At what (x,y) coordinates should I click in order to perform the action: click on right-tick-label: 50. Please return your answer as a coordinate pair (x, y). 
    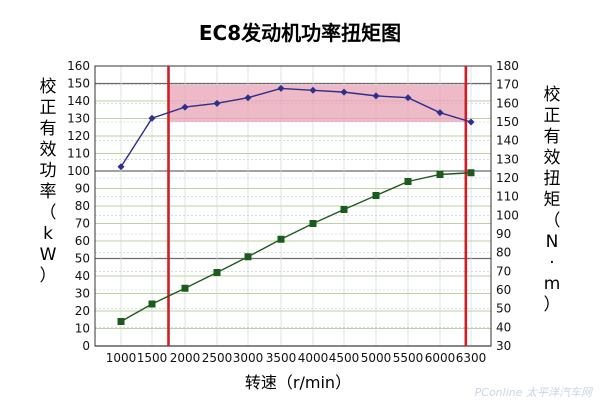
    Looking at the image, I should click on (503, 309).